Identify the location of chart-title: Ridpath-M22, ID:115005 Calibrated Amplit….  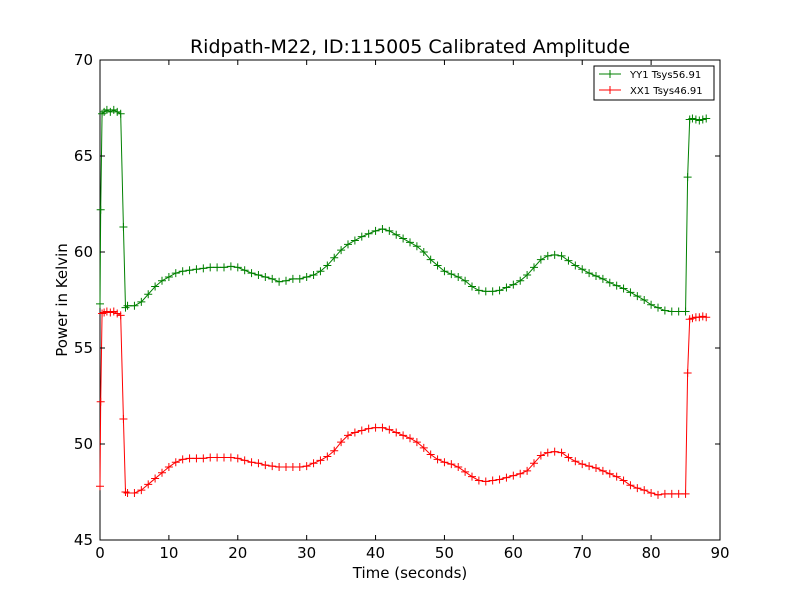
(410, 47).